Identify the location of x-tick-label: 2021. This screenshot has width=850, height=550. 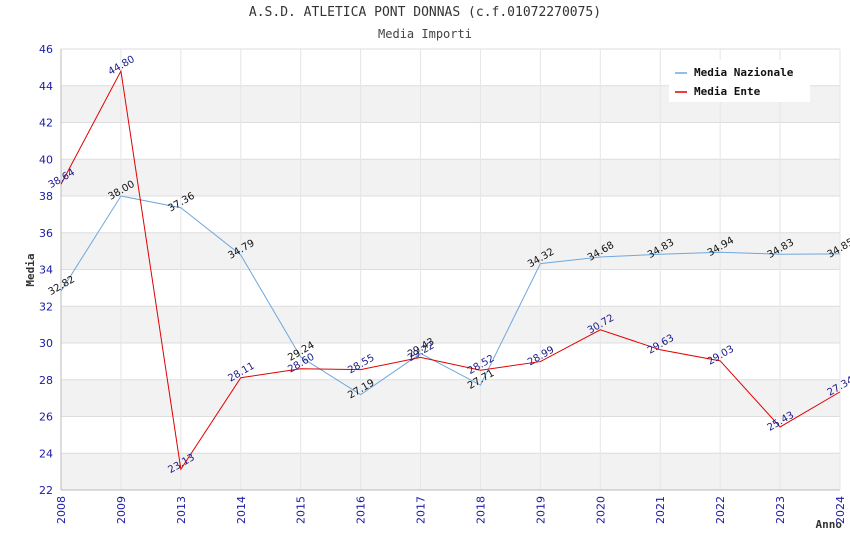
(660, 510).